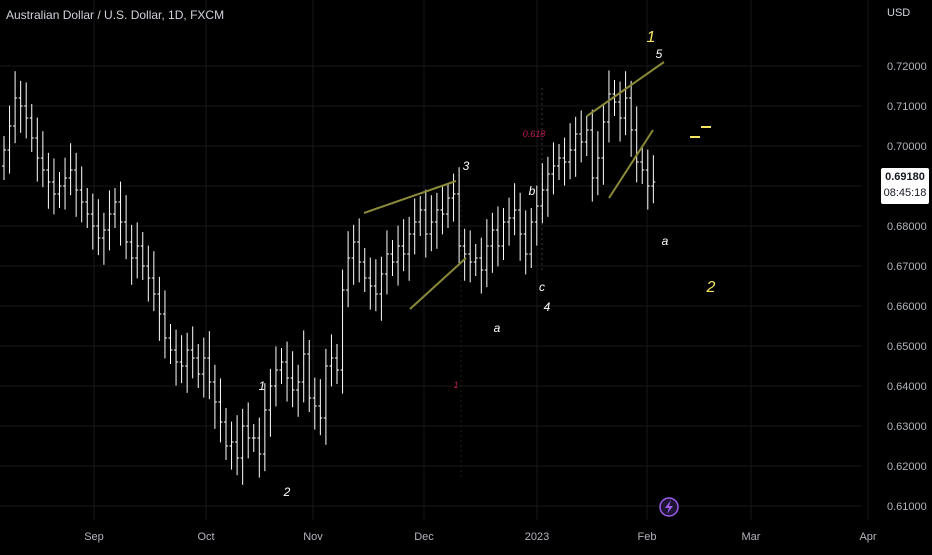  I want to click on y-tick-label: 0.70000, so click(907, 147).